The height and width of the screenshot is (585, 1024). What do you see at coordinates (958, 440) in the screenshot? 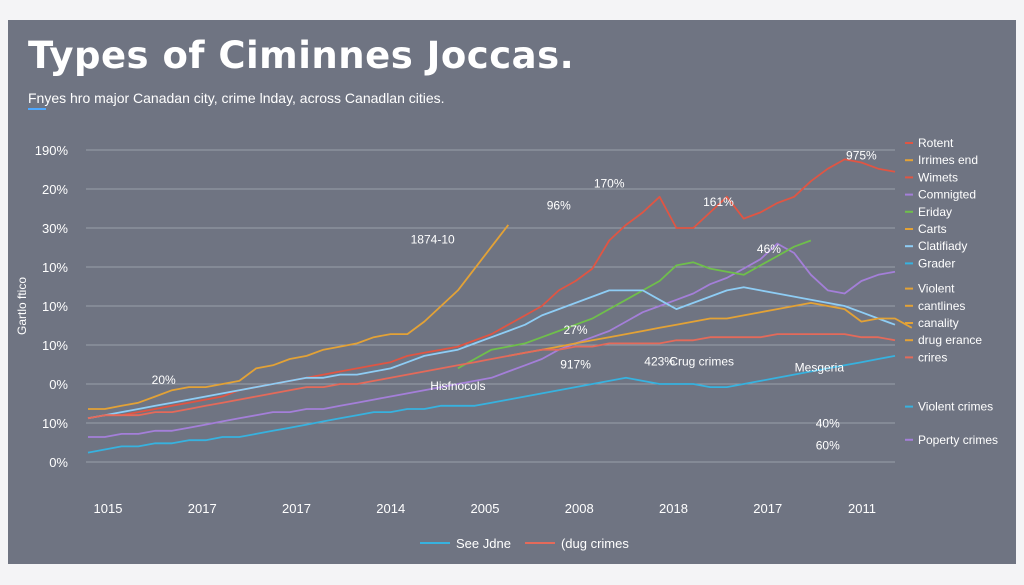
I see `legend-label: Poperty crimes` at bounding box center [958, 440].